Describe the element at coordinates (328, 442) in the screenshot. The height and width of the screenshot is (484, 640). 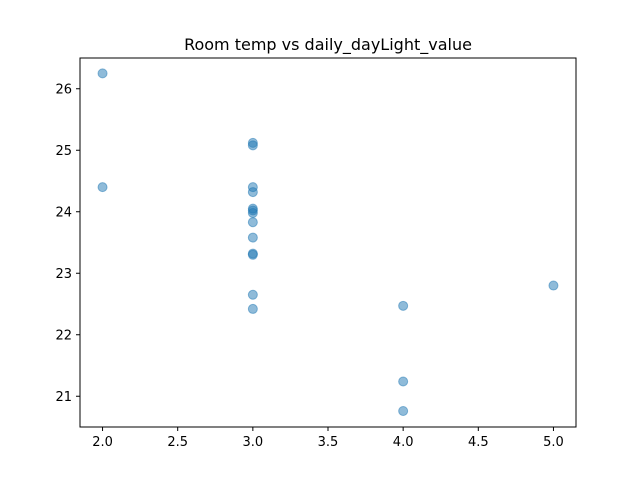
I see `x-tick-label: 3.5` at that location.